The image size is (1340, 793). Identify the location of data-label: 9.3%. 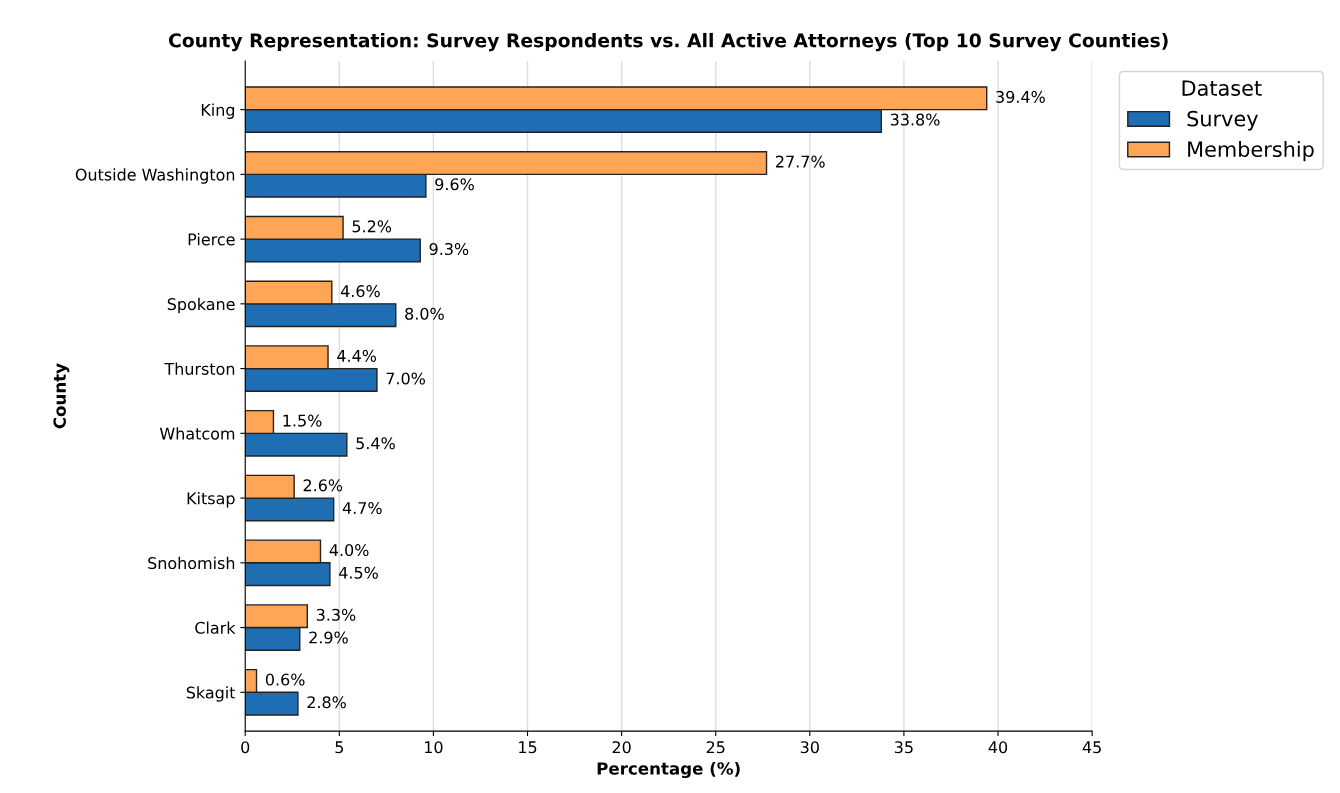
(449, 249).